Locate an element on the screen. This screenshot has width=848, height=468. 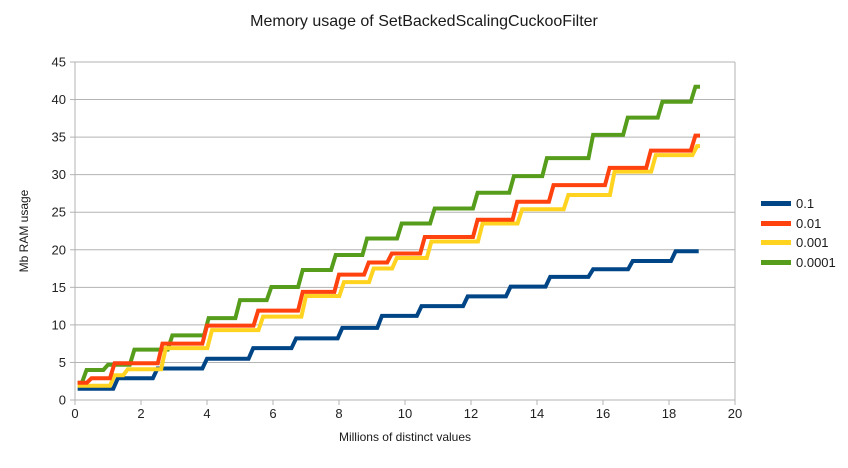
legend: 0.1 0.01 0.001 0.0001 is located at coordinates (798, 233).